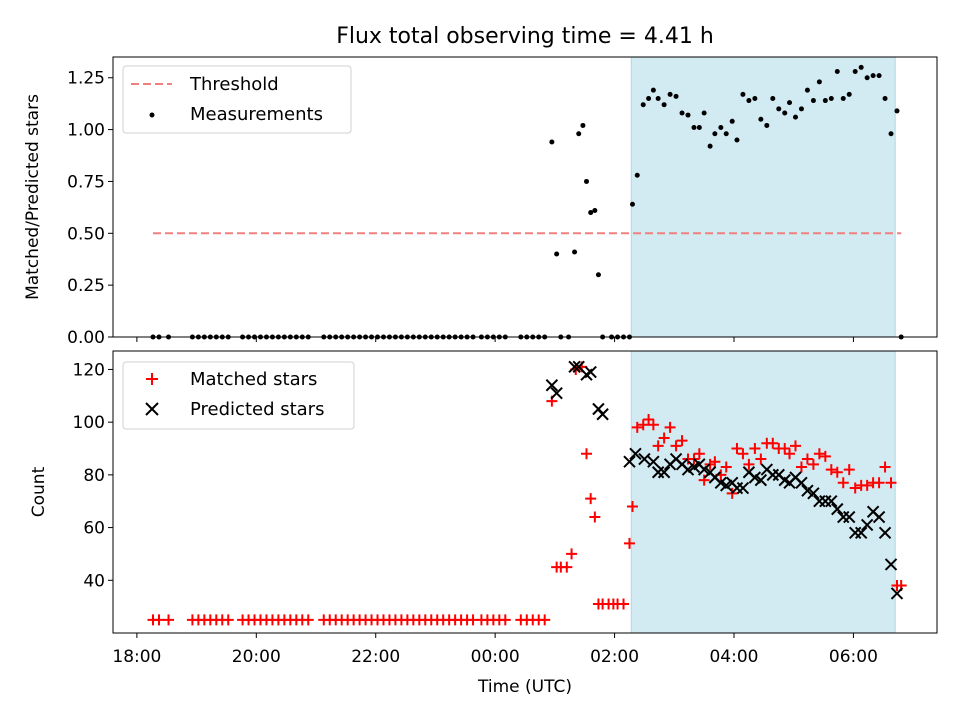 This screenshot has height=720, width=960. Describe the element at coordinates (93, 475) in the screenshot. I see `count-y-ticks: 40 60 80 100 120` at that location.